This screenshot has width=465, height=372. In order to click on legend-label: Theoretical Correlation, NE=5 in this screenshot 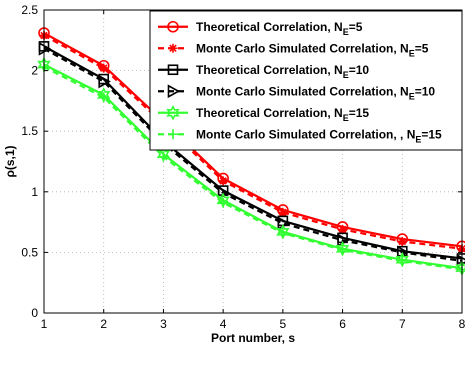, I will do `click(279, 28)`.